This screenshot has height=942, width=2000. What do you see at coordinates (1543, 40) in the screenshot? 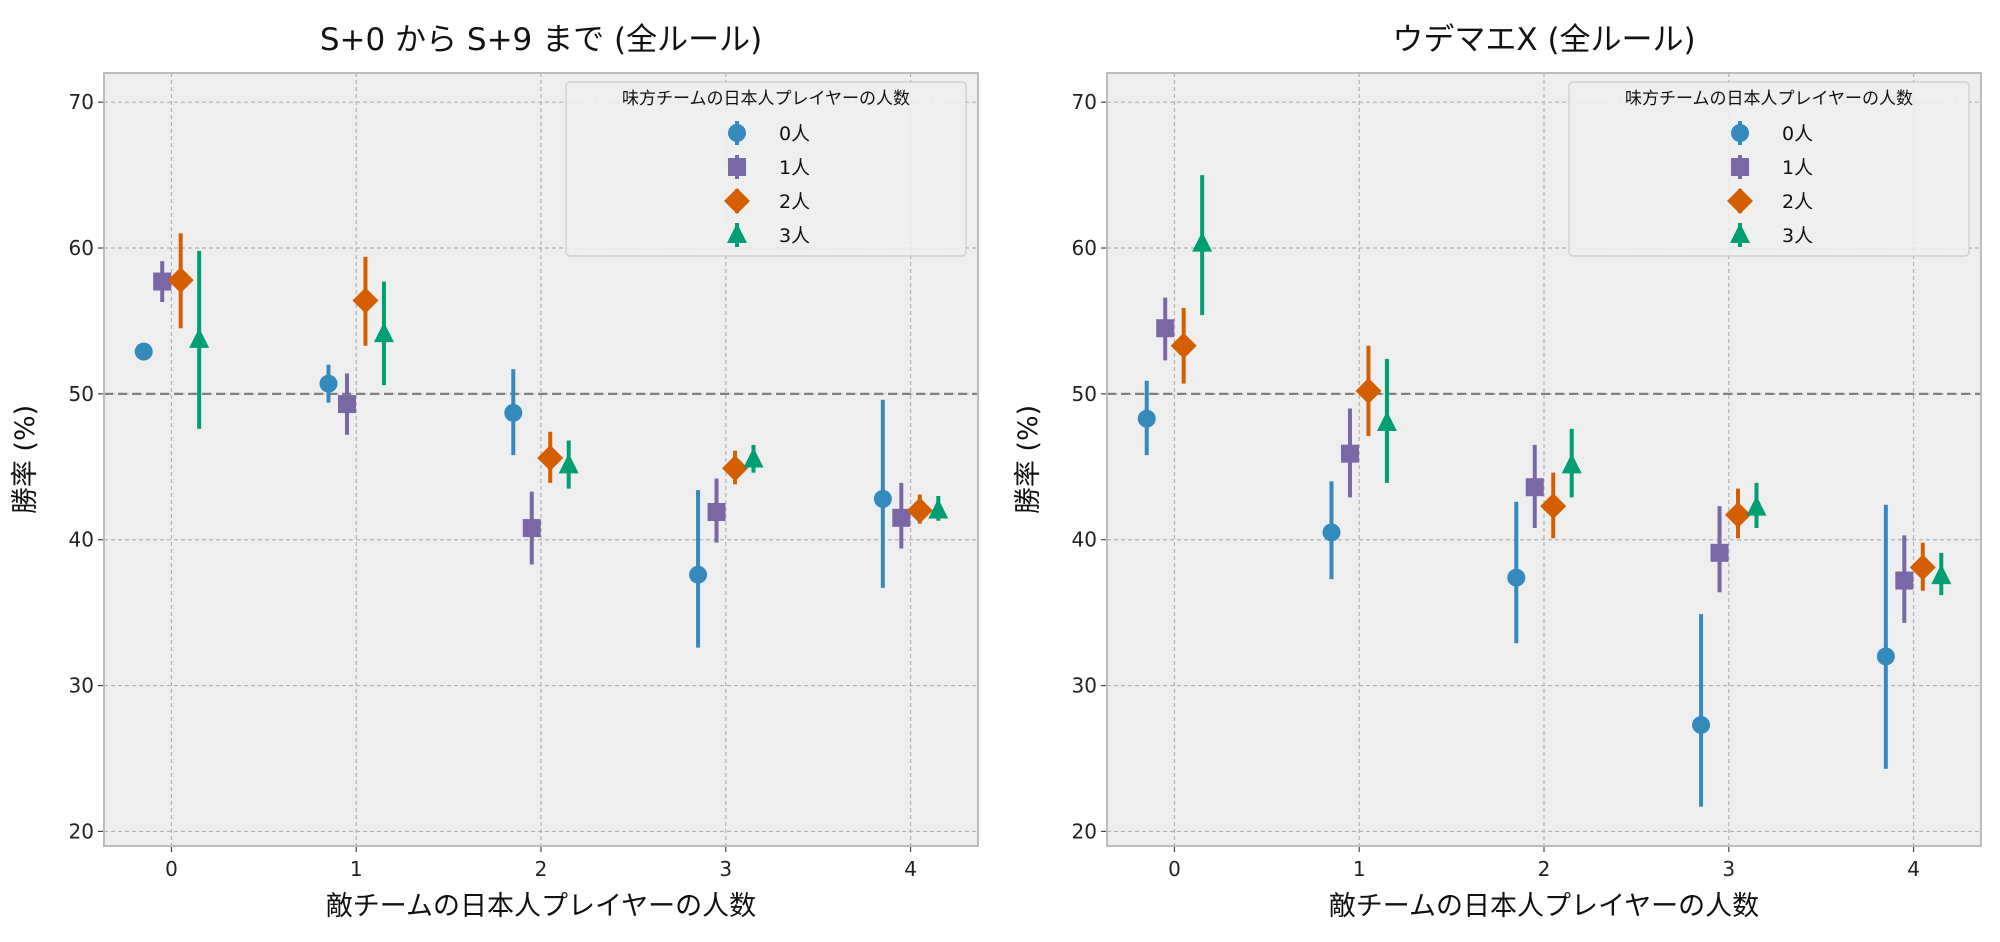
I see `chart-title: ウデマエX (全ルール)` at bounding box center [1543, 40].